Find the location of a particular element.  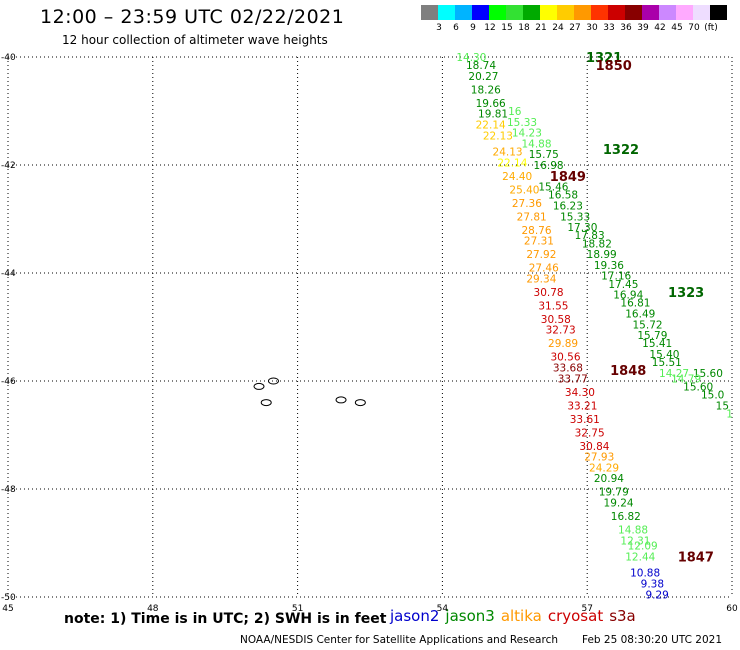

scale-label: 15 is located at coordinates (507, 28).